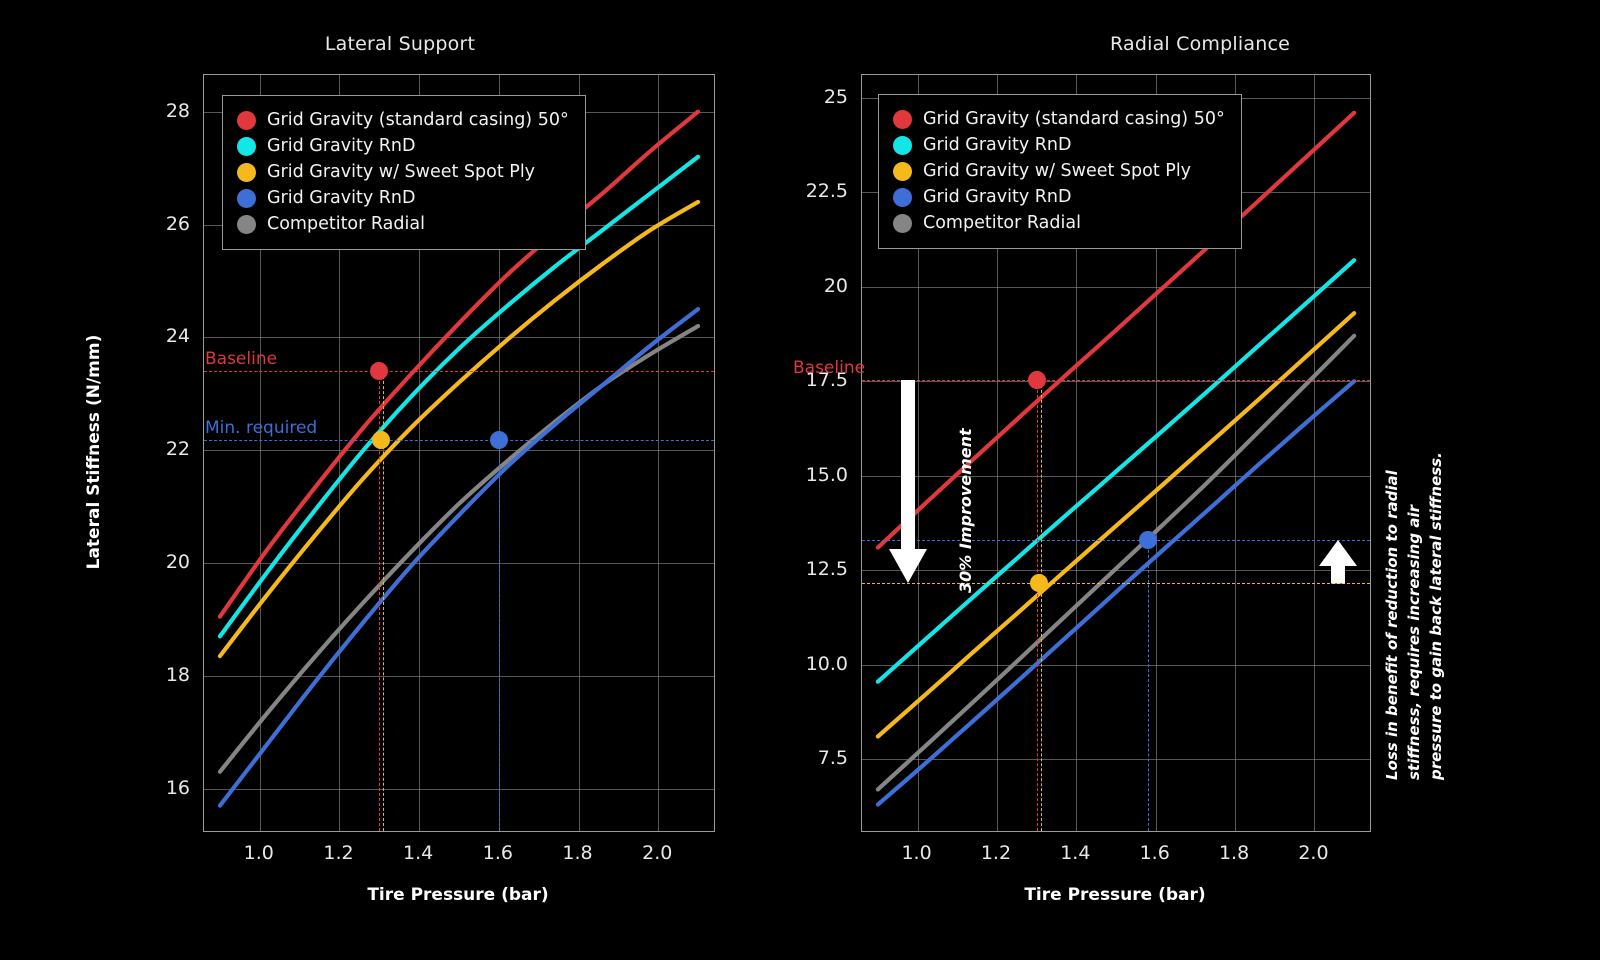  I want to click on chart-title-left: Lateral Support, so click(400, 44).